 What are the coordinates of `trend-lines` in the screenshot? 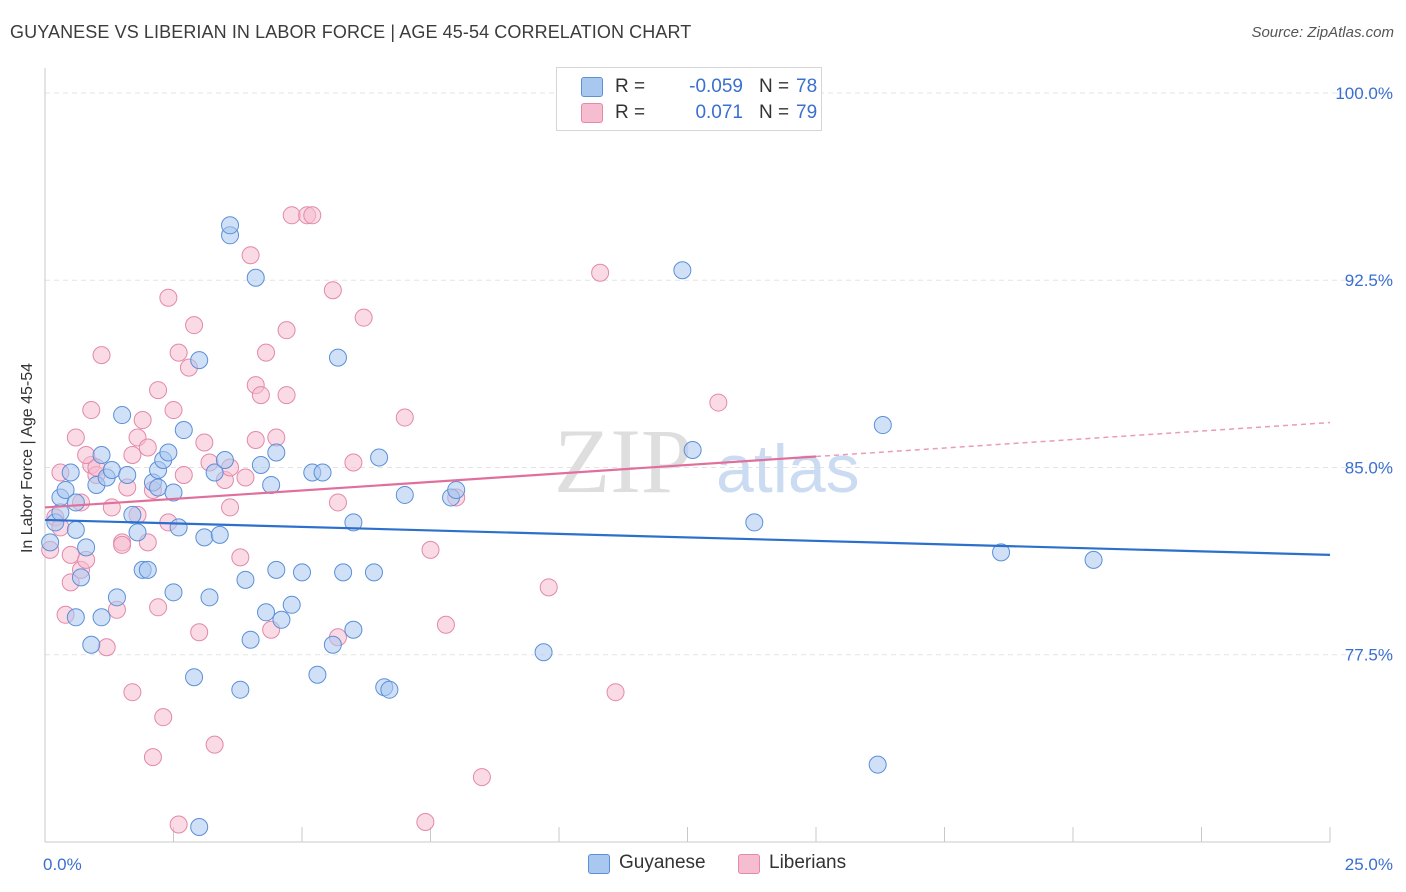 It's located at (687, 488).